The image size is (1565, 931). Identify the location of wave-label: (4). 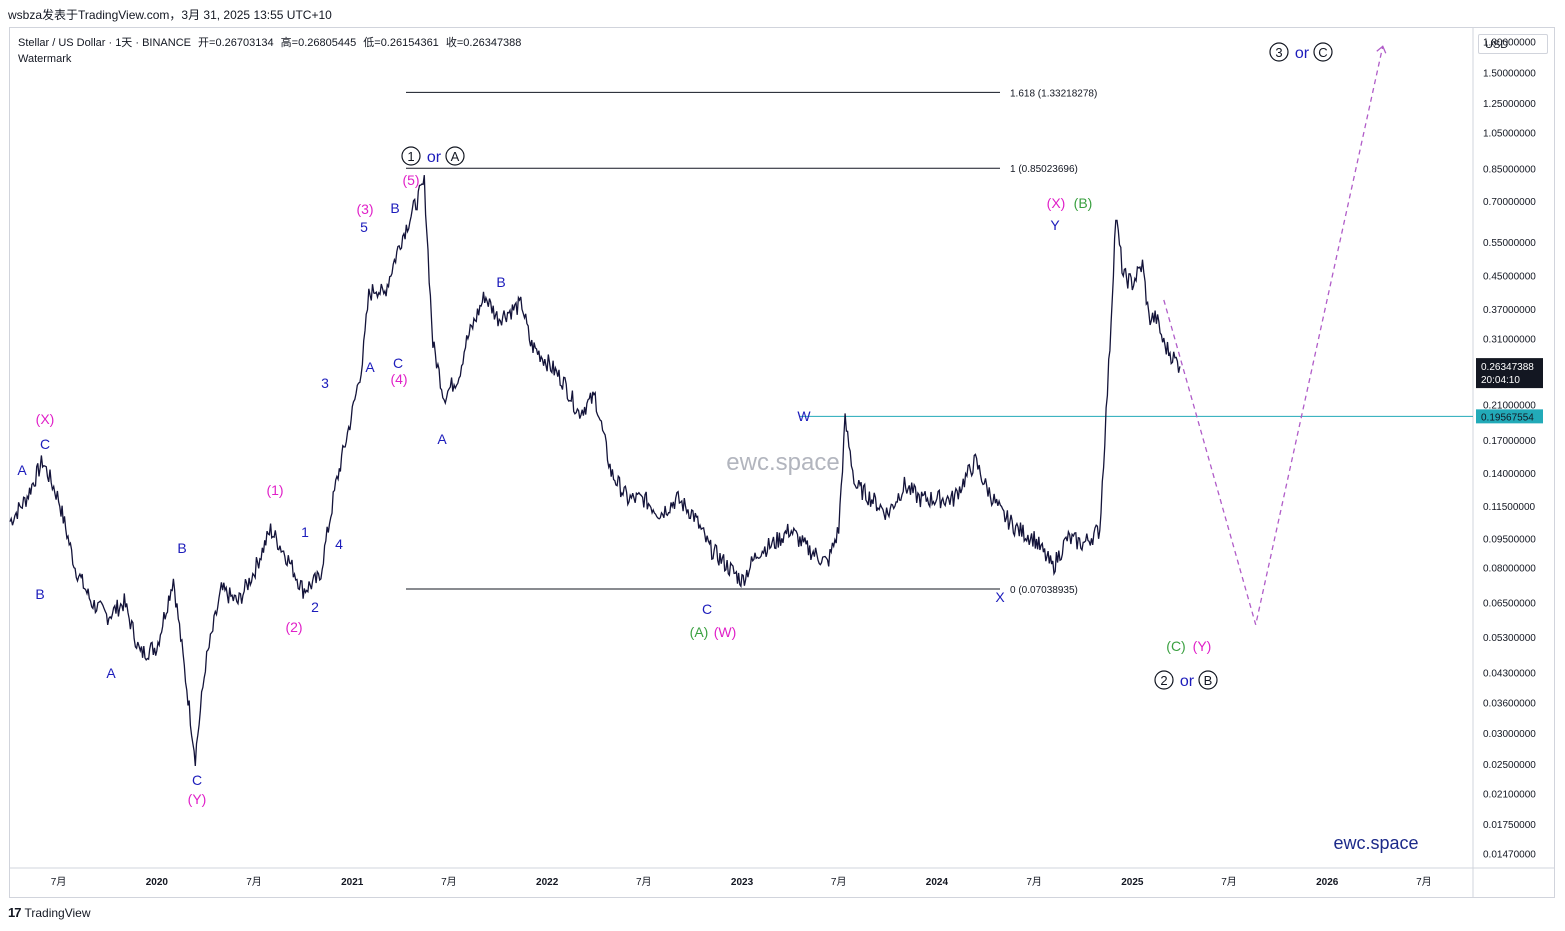
(398, 379).